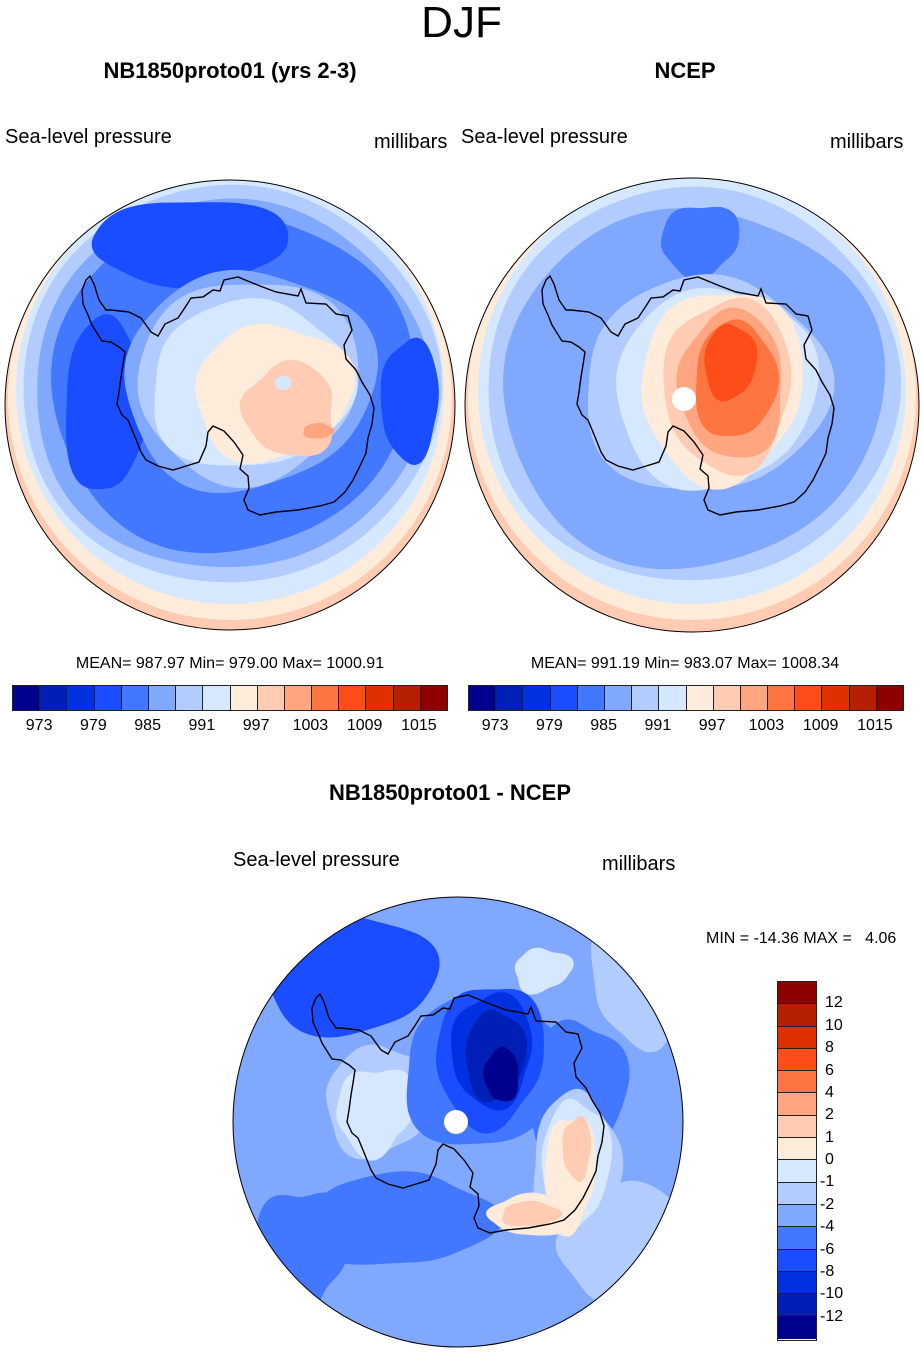 Image resolution: width=923 pixels, height=1352 pixels. Describe the element at coordinates (829, 1137) in the screenshot. I see `colorbar-tick-label: 1` at that location.